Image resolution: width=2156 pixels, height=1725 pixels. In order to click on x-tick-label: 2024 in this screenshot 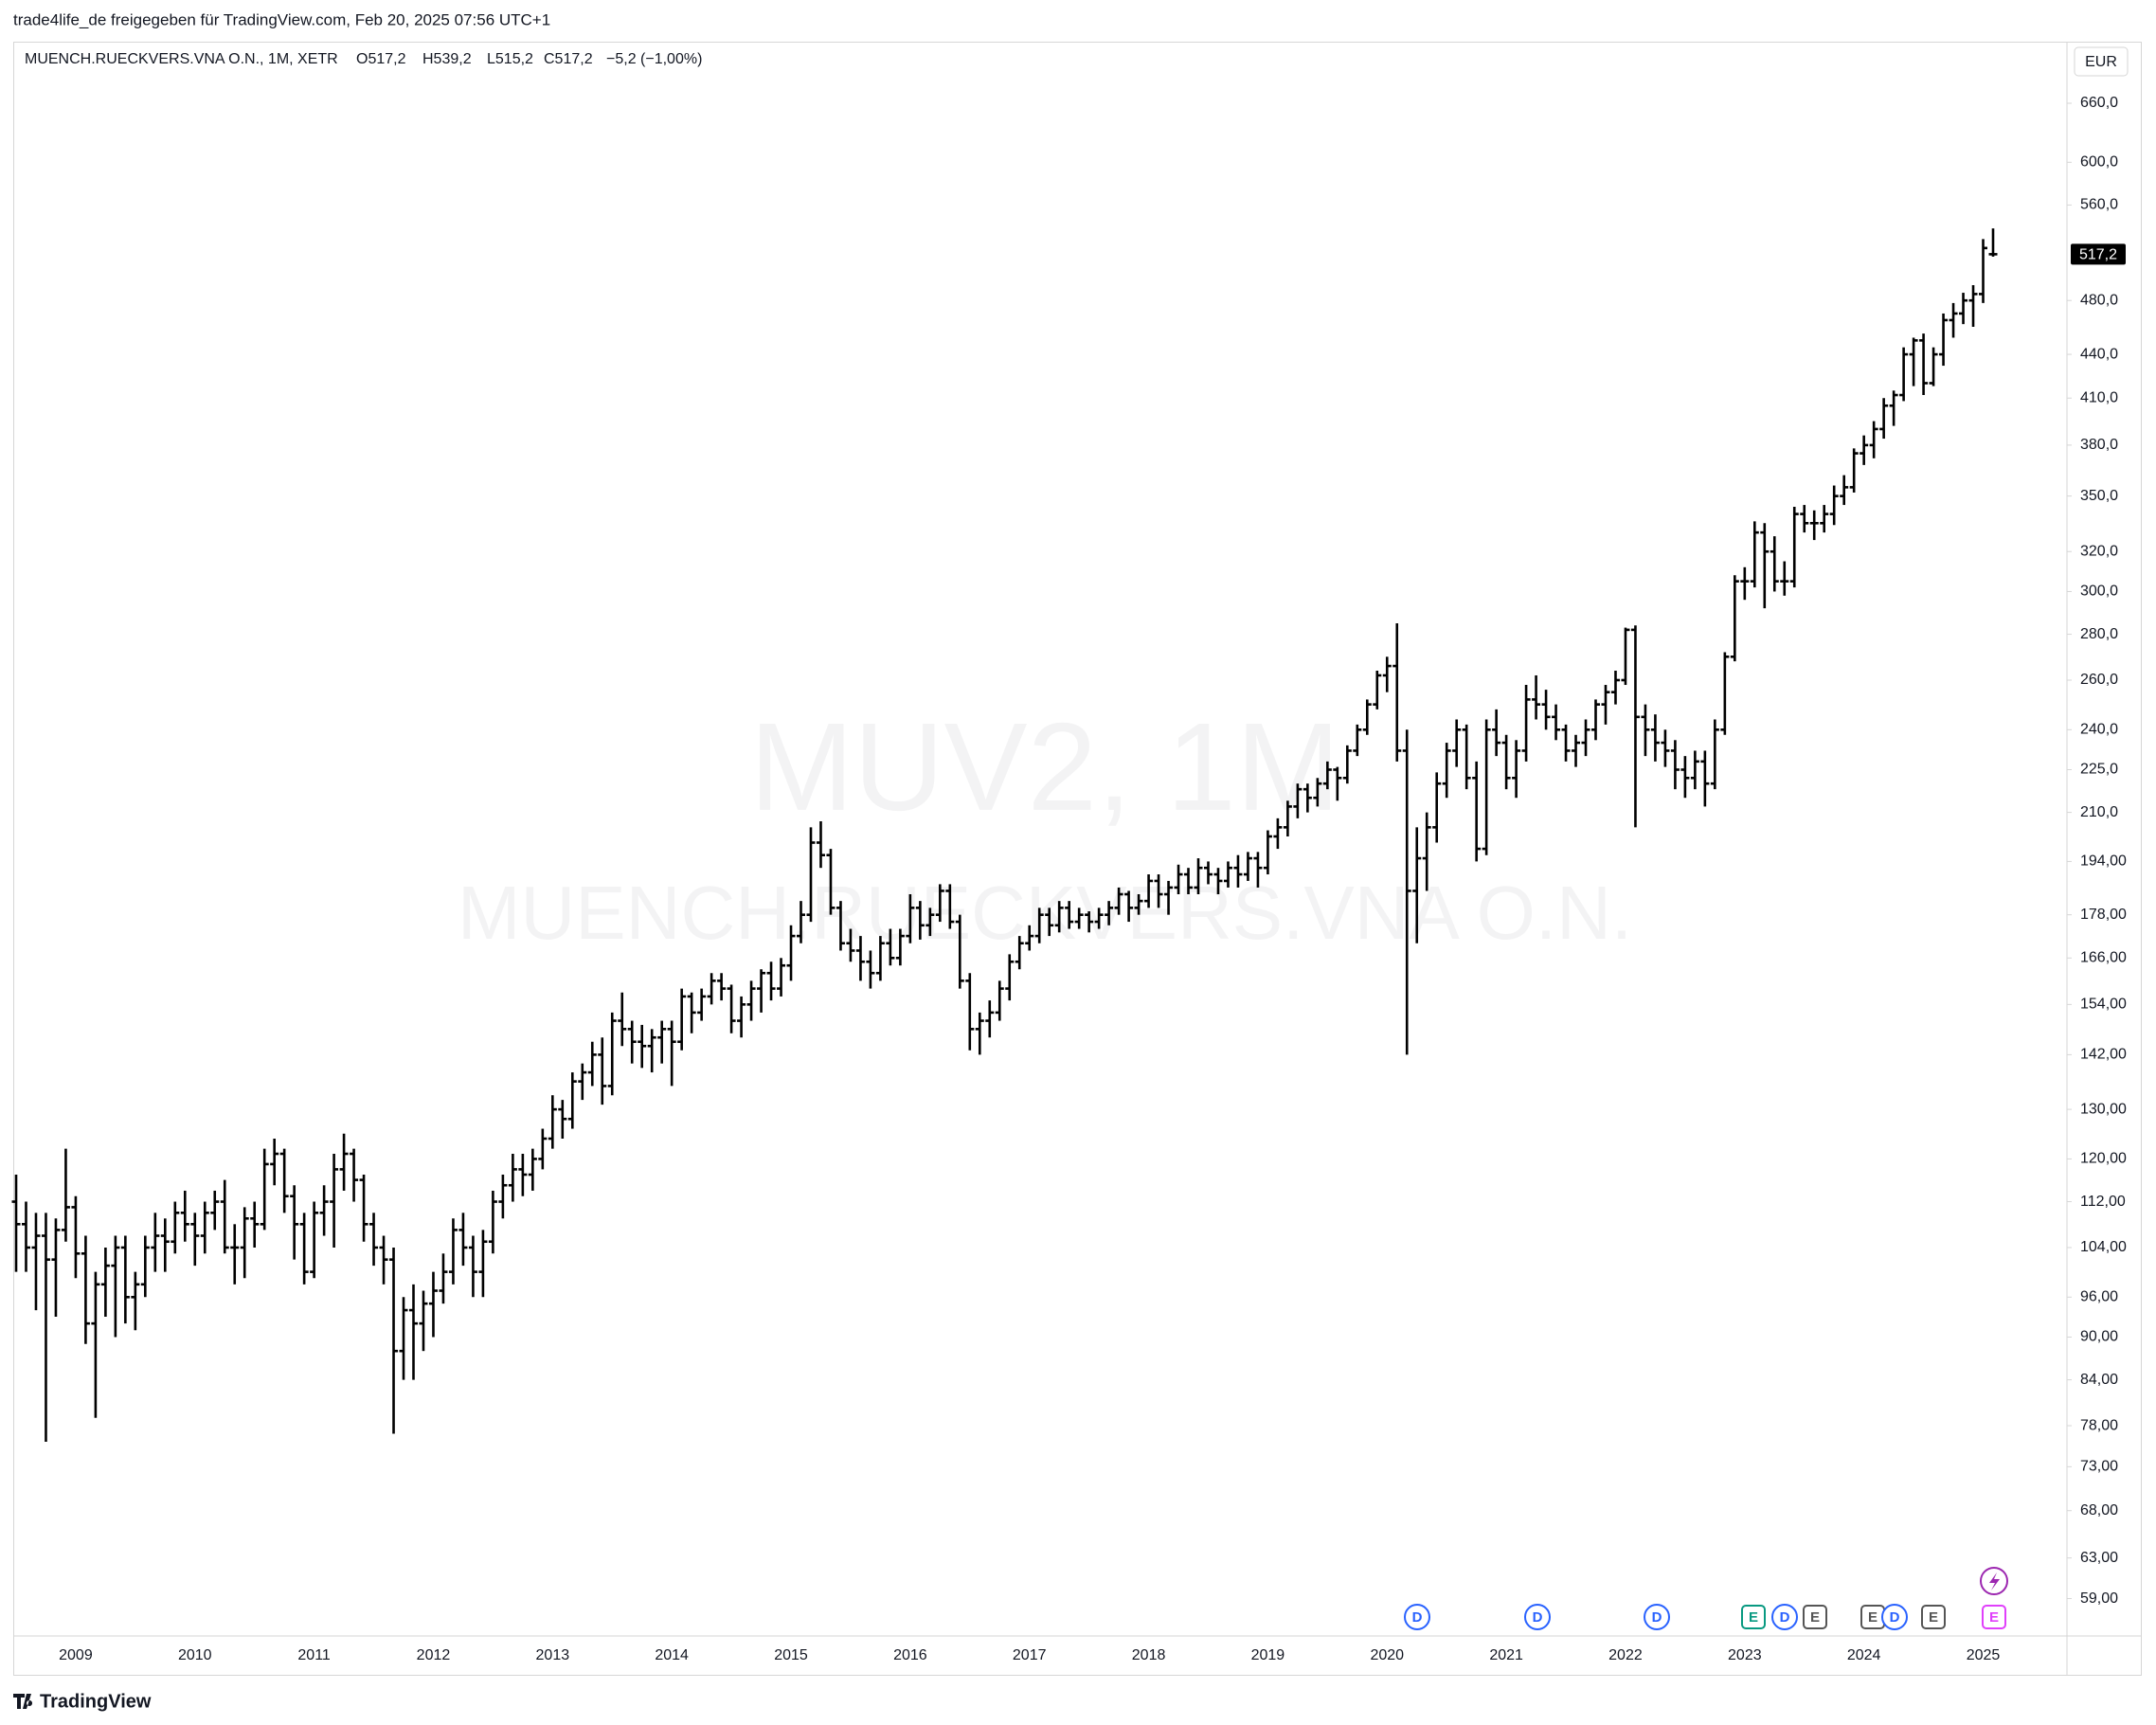, I will do `click(1864, 1655)`.